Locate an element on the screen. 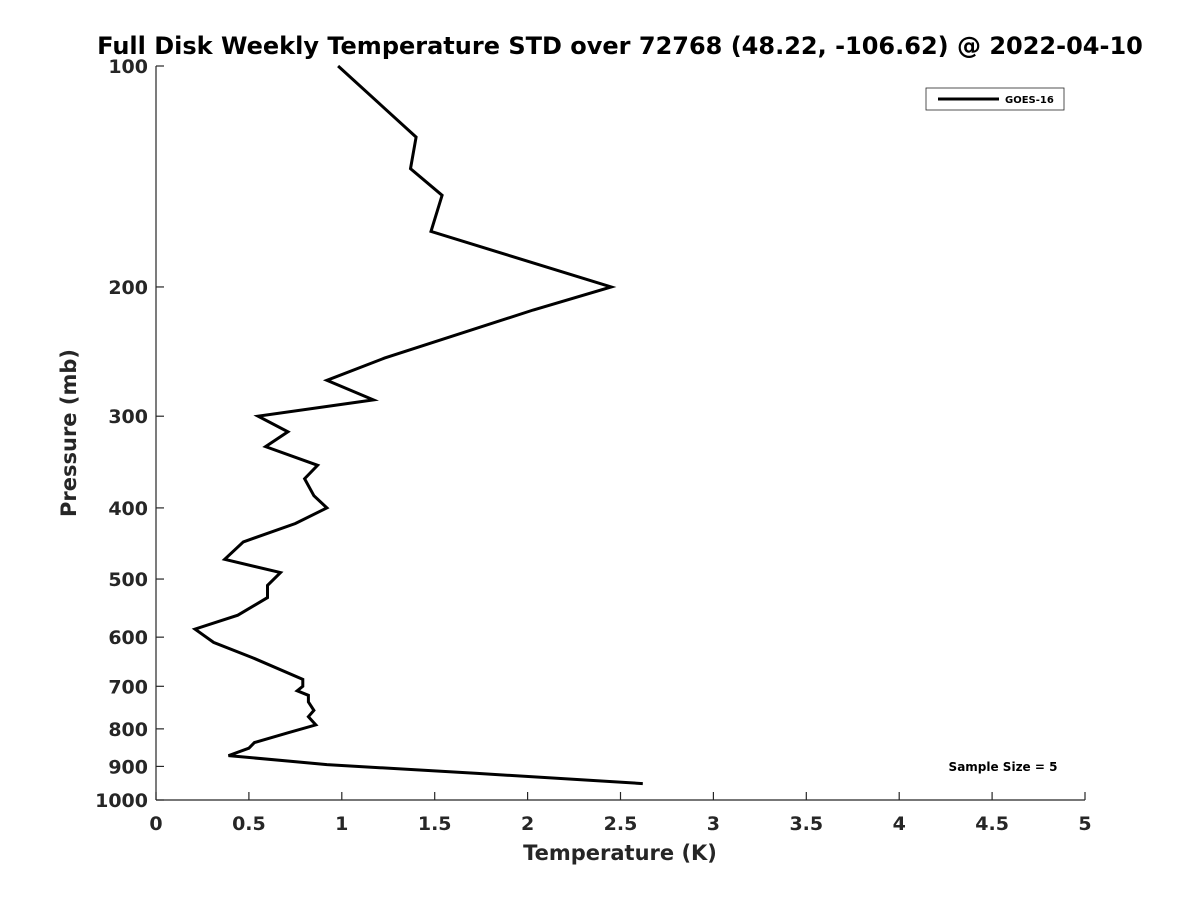  x-tick-label: 0 is located at coordinates (155, 824).